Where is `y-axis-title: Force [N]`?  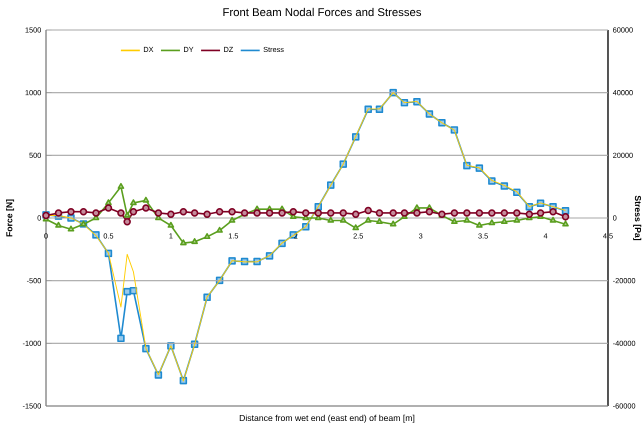
y-axis-title: Force [N] is located at coordinates (10, 217).